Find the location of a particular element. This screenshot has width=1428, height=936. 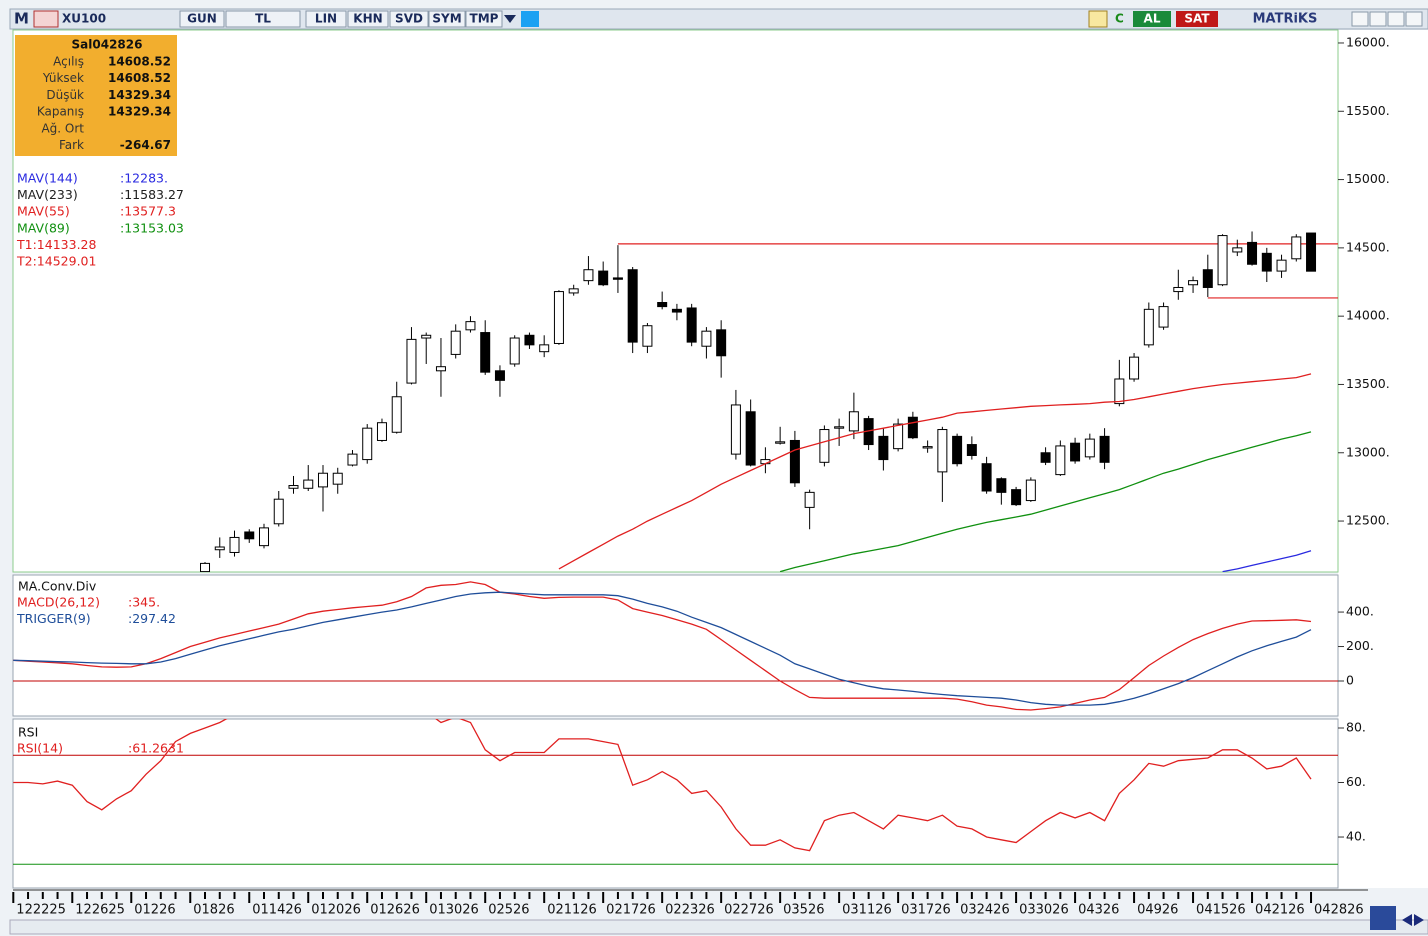

info-value: 14608.52 is located at coordinates (139, 78).